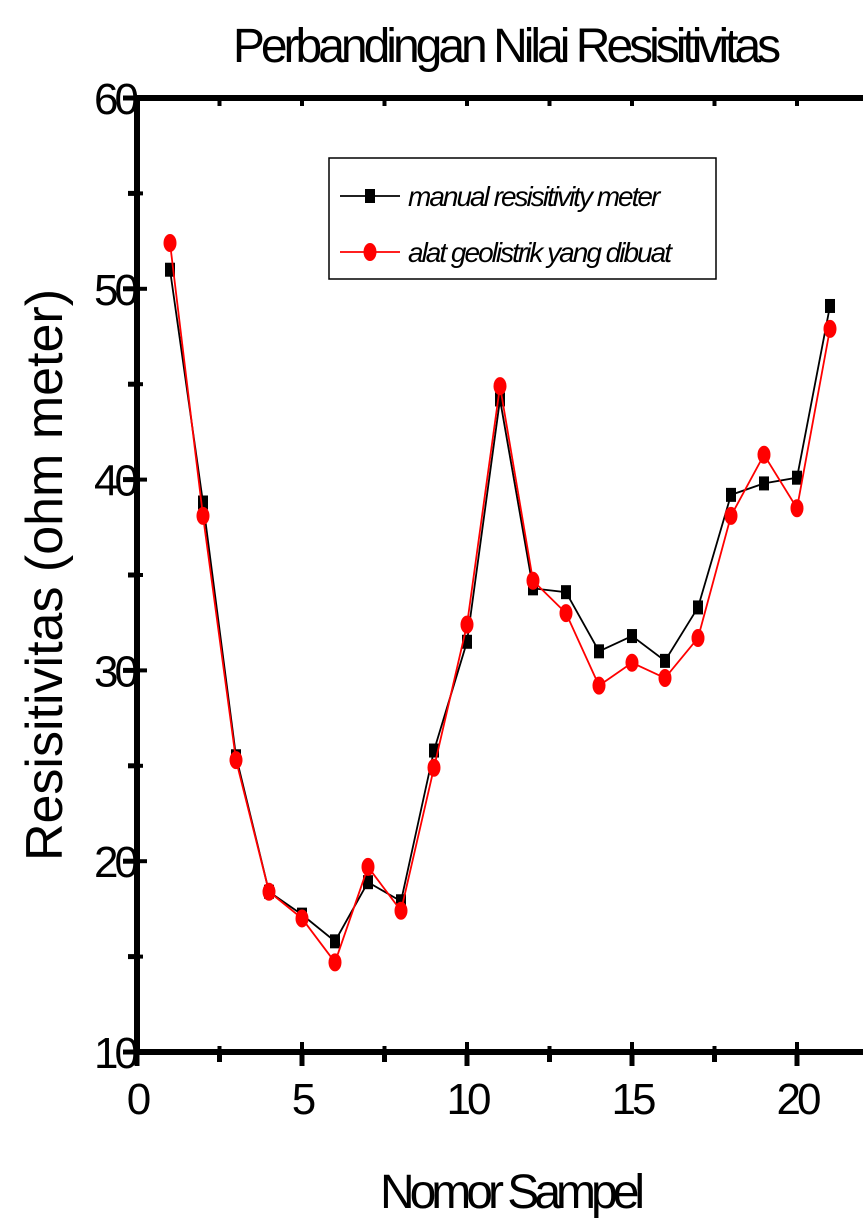 This screenshot has width=863, height=1232. Describe the element at coordinates (540, 252) in the screenshot. I see `legend-label: alat geolistrik yang dibuat` at that location.